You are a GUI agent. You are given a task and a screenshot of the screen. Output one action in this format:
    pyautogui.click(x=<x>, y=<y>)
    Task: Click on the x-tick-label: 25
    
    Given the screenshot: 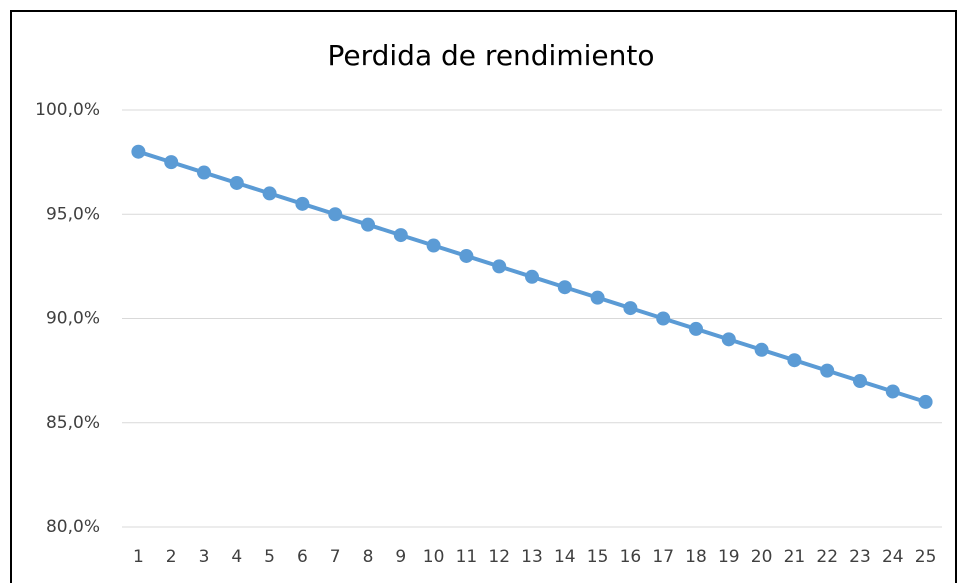 What is the action you would take?
    pyautogui.click(x=926, y=557)
    